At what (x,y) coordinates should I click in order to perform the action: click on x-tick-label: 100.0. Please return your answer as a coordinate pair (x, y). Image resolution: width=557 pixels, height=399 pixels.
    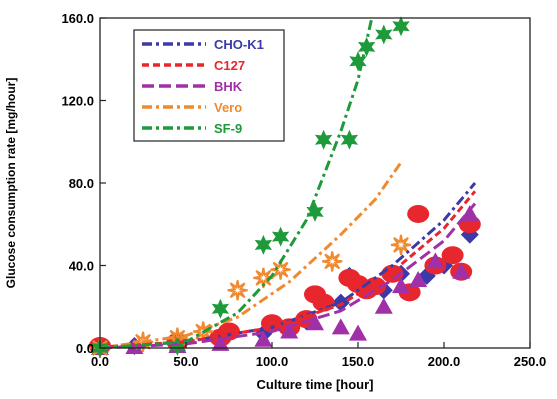
    Looking at the image, I should click on (272, 361).